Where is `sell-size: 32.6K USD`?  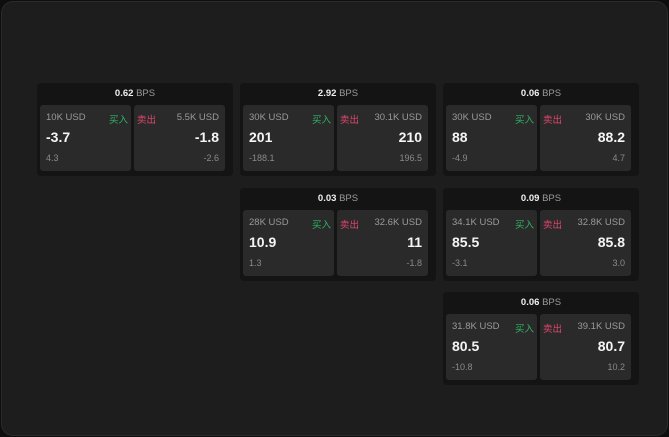
sell-size: 32.6K USD is located at coordinates (398, 222).